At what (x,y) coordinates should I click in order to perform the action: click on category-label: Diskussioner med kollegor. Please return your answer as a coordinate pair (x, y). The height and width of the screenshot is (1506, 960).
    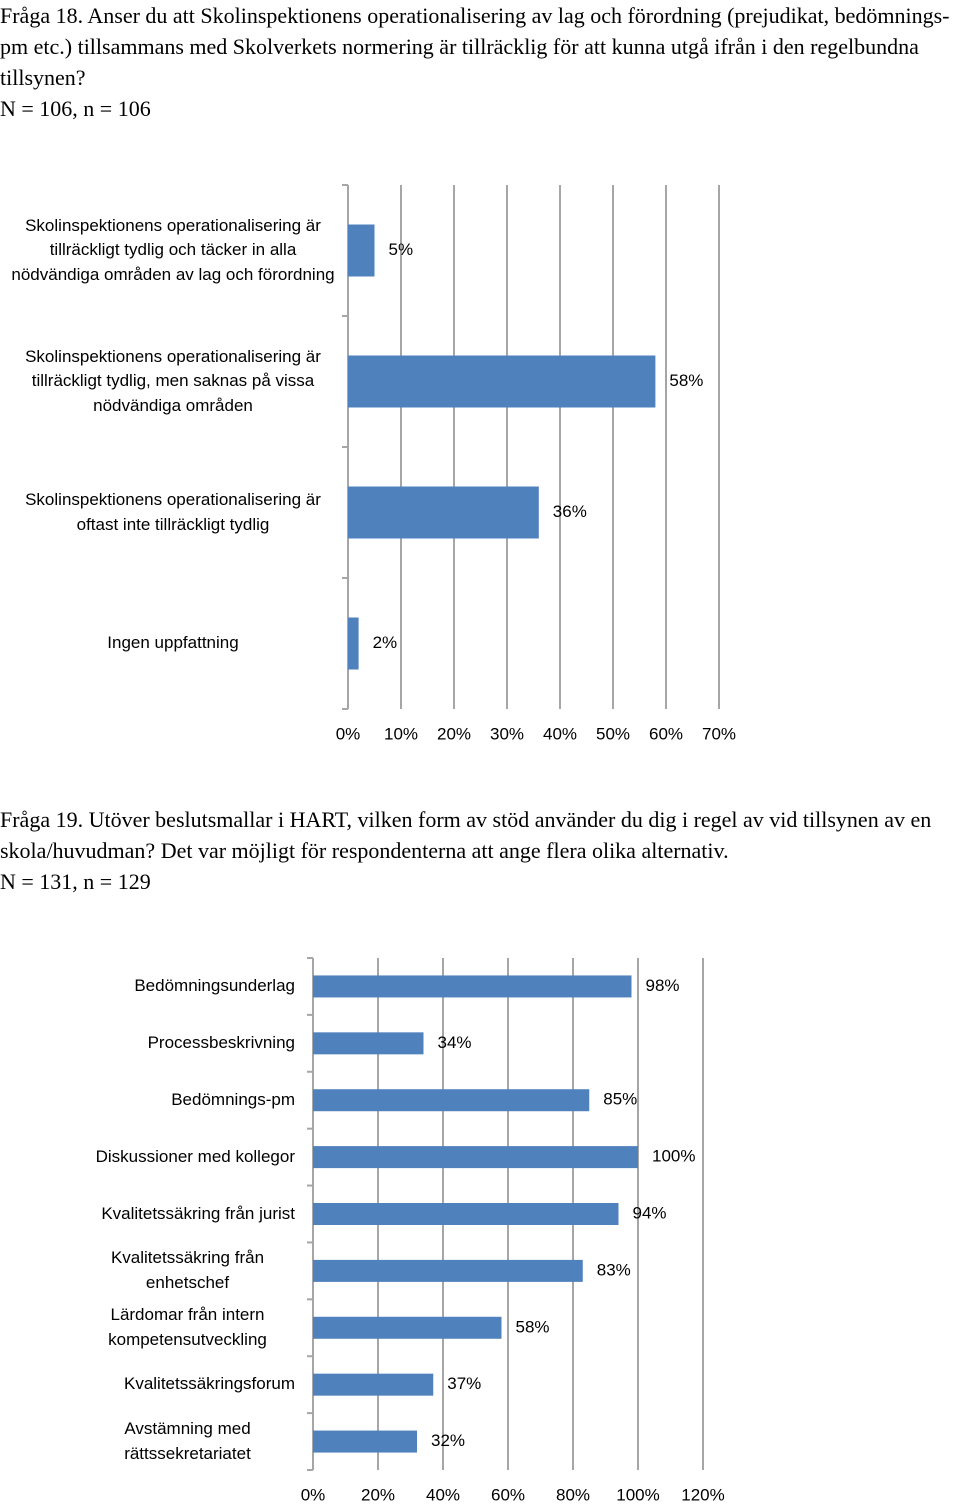
    Looking at the image, I should click on (195, 1156).